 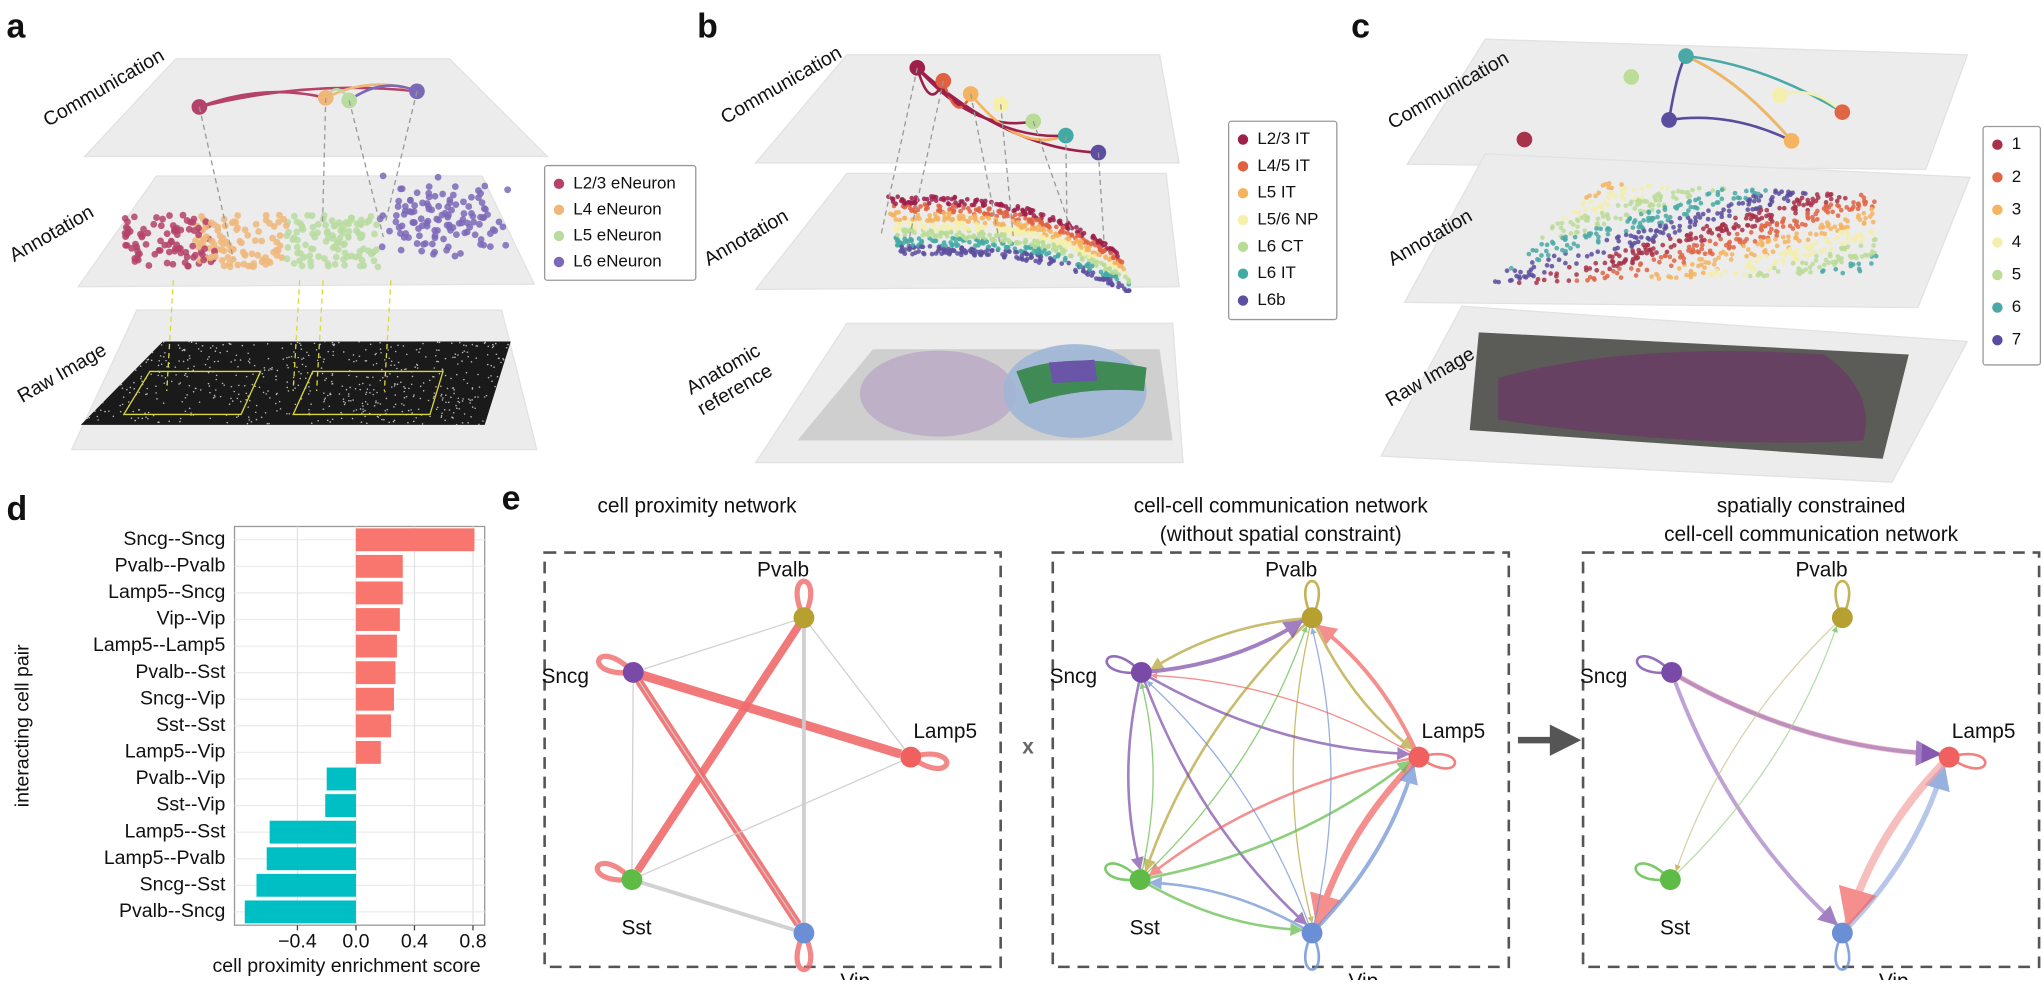 What do you see at coordinates (632, 880) in the screenshot?
I see `network-node` at bounding box center [632, 880].